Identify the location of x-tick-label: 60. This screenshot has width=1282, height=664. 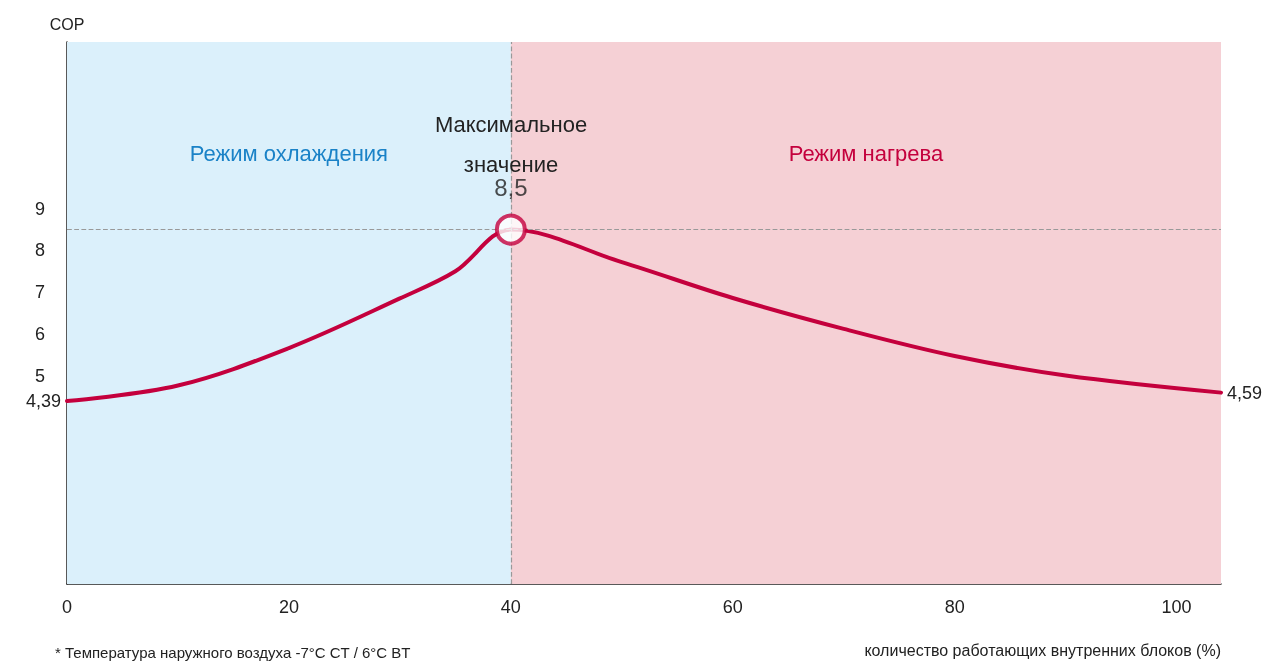
(732, 607).